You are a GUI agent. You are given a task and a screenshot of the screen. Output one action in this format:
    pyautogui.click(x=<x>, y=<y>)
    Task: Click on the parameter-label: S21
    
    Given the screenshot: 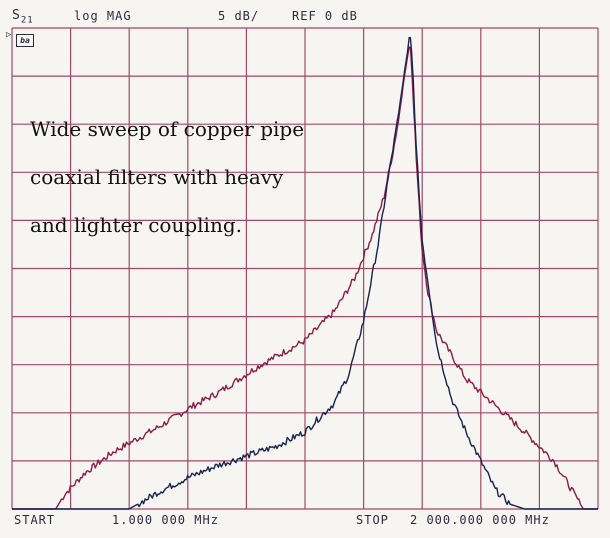 What is the action you would take?
    pyautogui.click(x=23, y=17)
    